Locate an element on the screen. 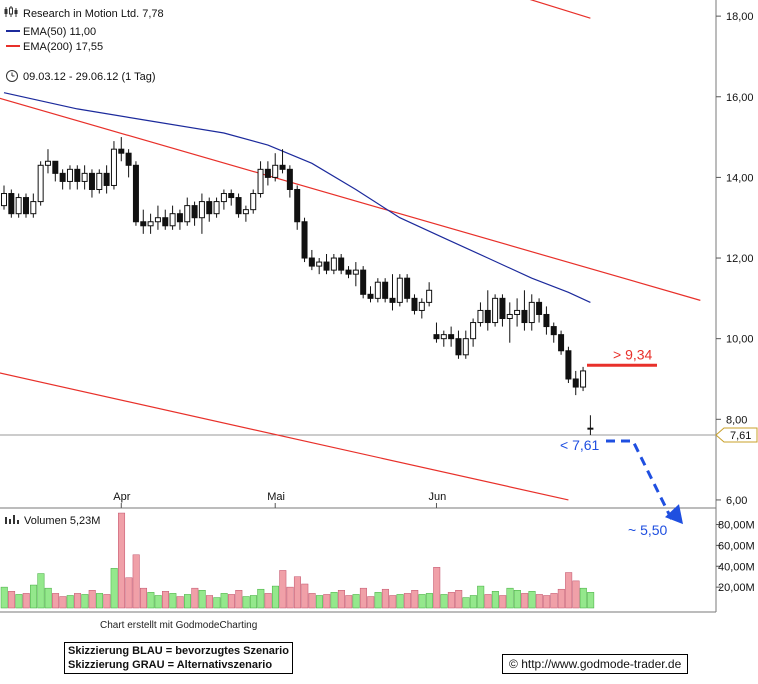 The height and width of the screenshot is (684, 758). price-tick-label: 18,00 is located at coordinates (740, 17).